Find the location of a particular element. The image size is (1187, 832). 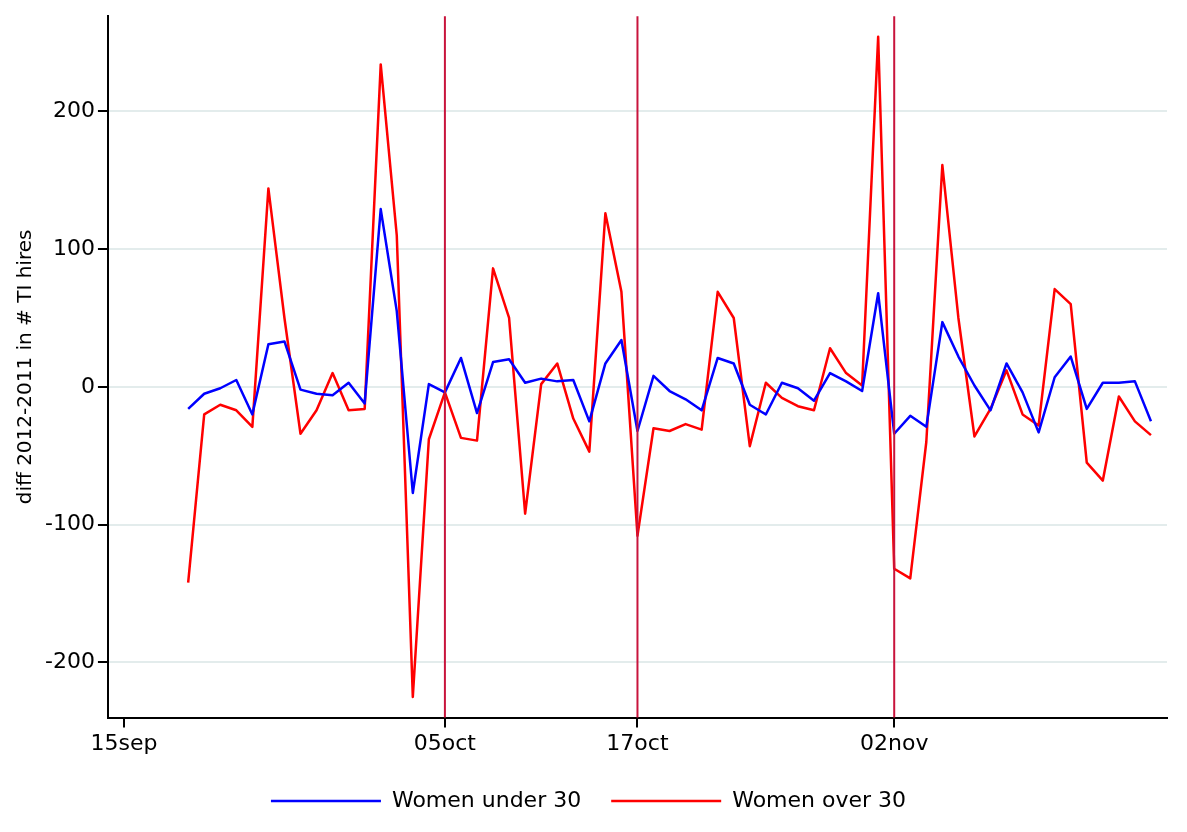

y-tick-label: -100 is located at coordinates (69, 523).